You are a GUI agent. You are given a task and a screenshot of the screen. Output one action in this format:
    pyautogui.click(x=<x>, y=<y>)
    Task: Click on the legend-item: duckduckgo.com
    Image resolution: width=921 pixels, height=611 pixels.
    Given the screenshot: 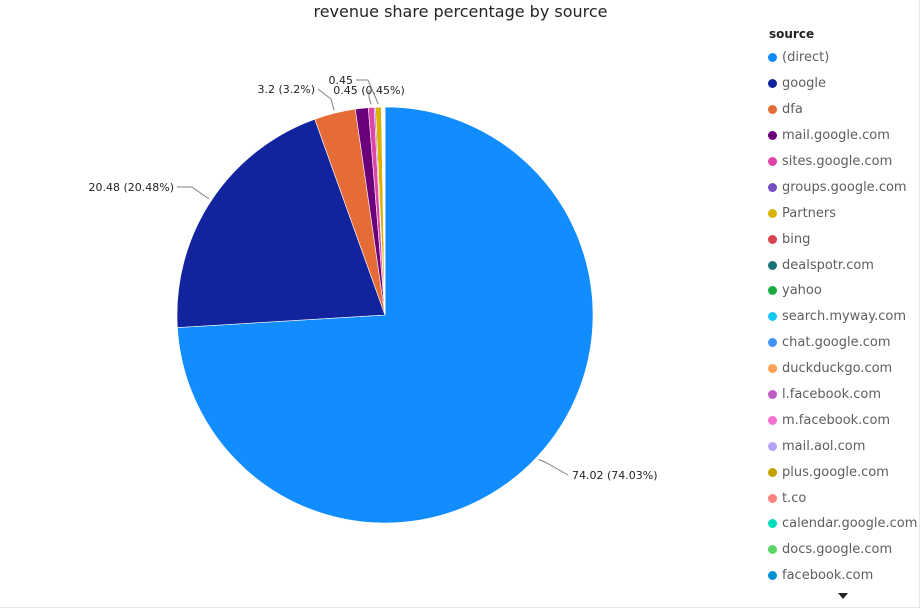 What is the action you would take?
    pyautogui.click(x=843, y=369)
    